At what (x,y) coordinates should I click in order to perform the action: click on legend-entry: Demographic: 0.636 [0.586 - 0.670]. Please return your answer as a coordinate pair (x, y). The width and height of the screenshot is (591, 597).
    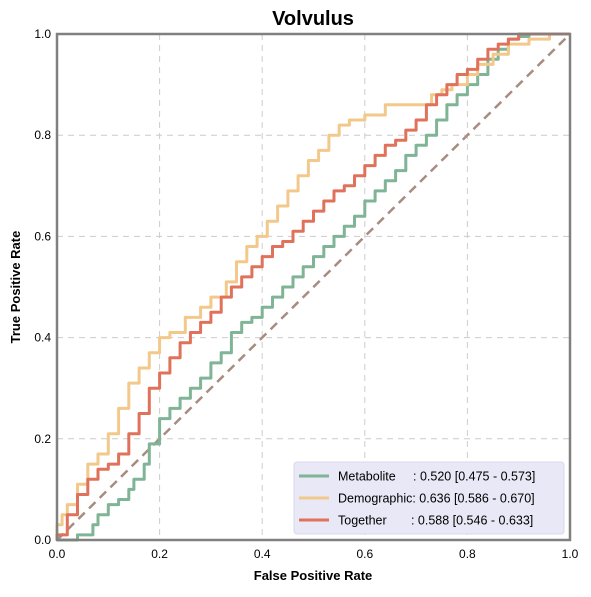
    Looking at the image, I should click on (436, 499).